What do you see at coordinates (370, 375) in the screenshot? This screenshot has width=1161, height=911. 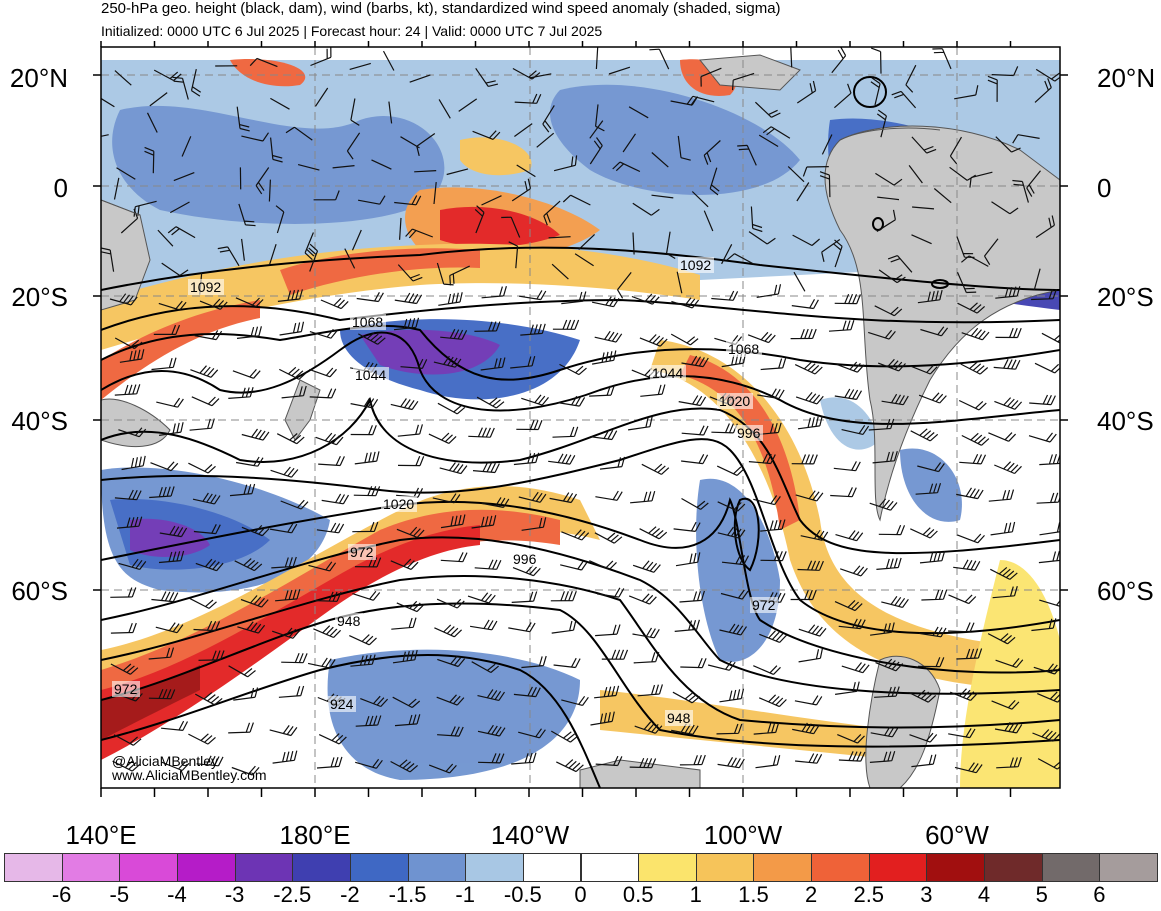 I see `contour-label: 1044` at bounding box center [370, 375].